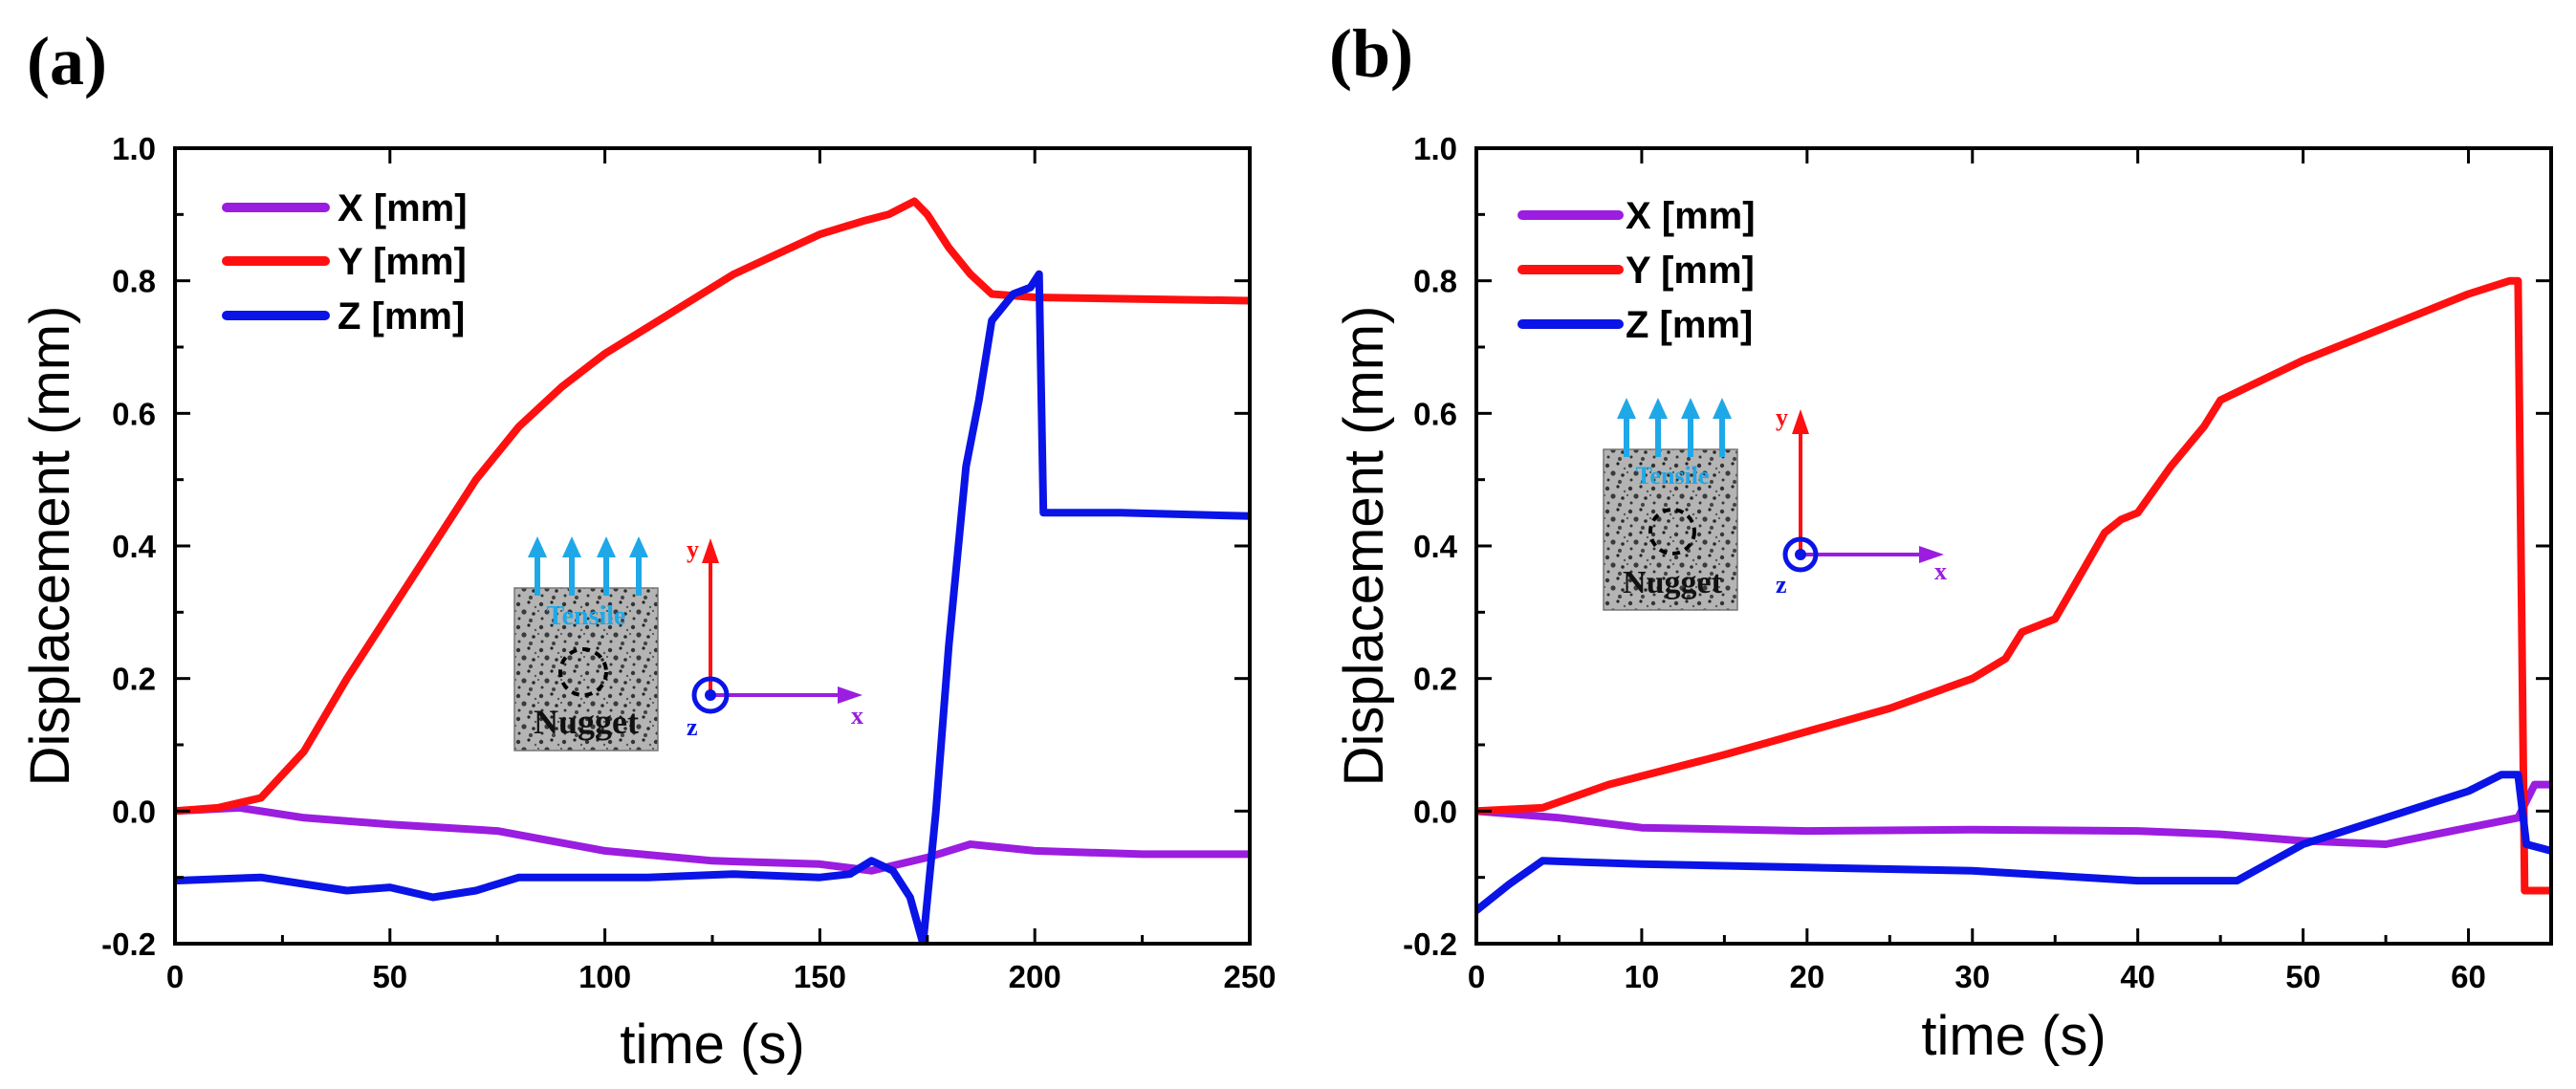 Image resolution: width=2576 pixels, height=1089 pixels. What do you see at coordinates (67, 61) in the screenshot?
I see `panel-label: (a)` at bounding box center [67, 61].